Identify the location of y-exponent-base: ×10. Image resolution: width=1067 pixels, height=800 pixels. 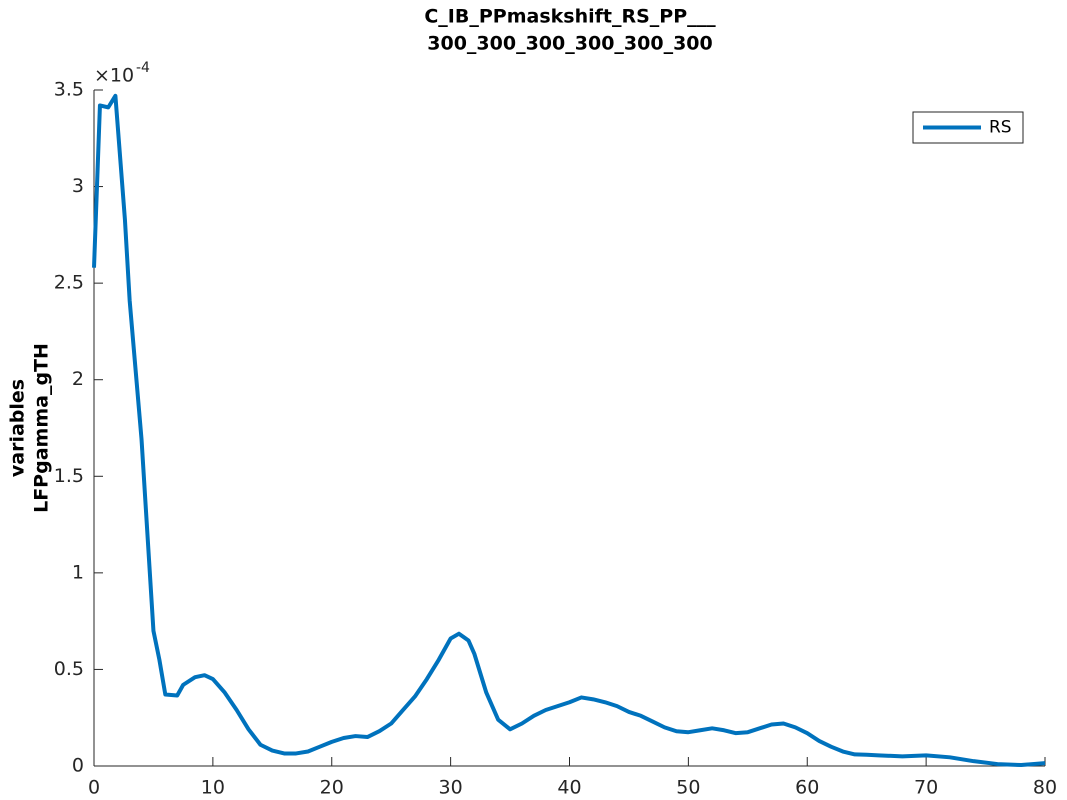
(114, 76).